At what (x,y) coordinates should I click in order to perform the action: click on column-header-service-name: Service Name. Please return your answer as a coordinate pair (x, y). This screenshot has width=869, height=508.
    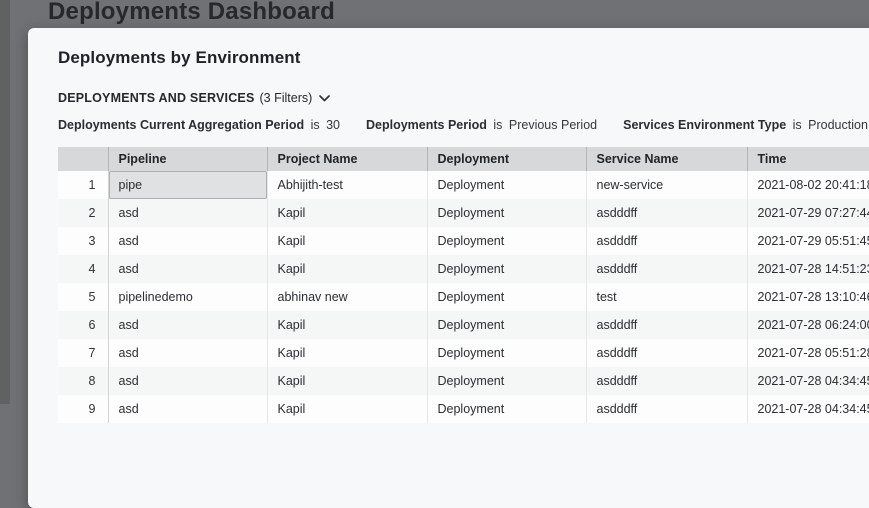
    Looking at the image, I should click on (666, 159).